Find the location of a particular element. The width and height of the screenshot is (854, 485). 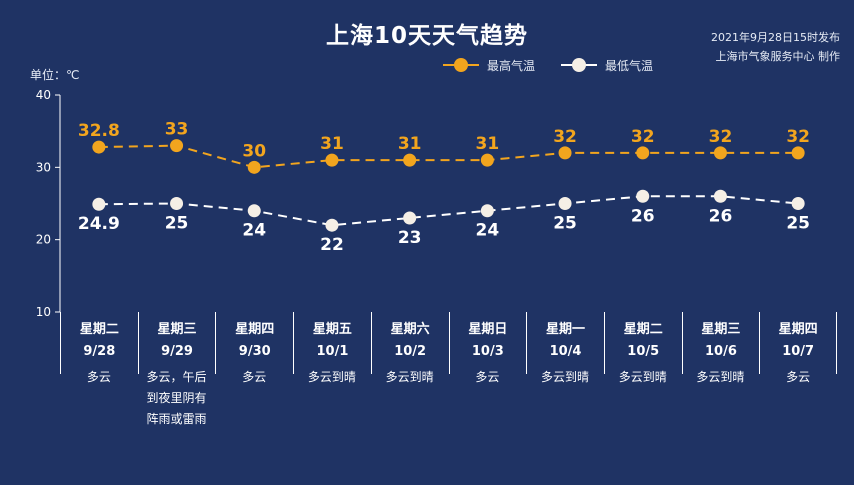

weather-text: 多云，午后 到夜里阴有 阵雨或雷雨 is located at coordinates (176, 398).